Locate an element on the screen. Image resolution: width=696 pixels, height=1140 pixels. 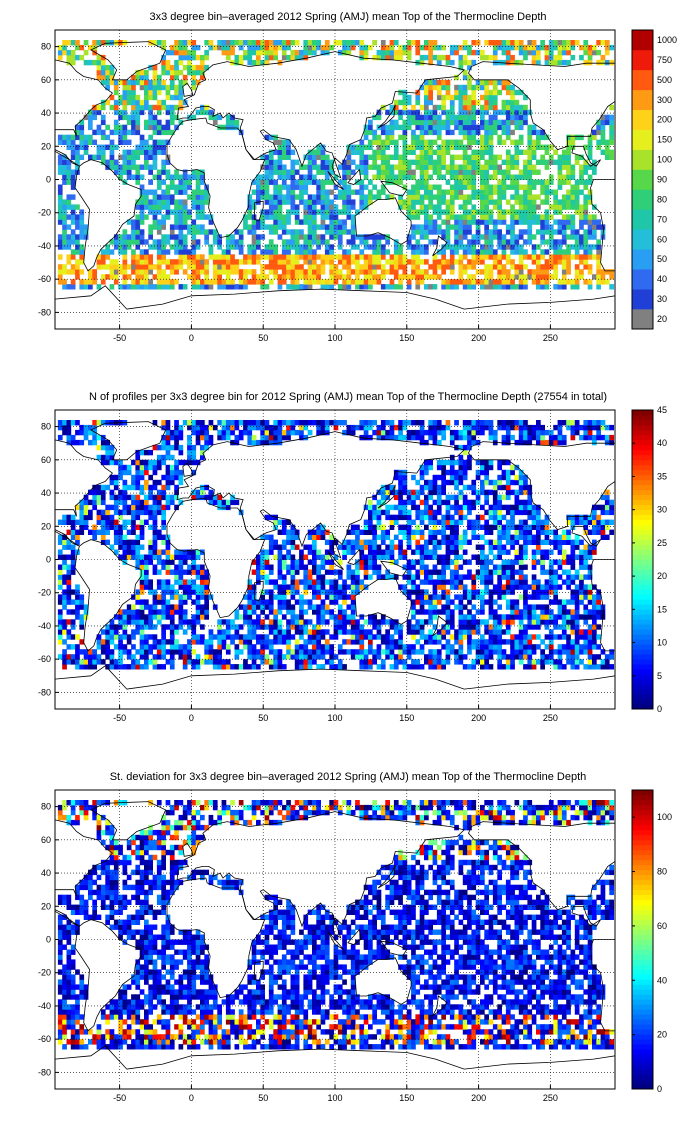
colorbar-swatch is located at coordinates (642, 60).